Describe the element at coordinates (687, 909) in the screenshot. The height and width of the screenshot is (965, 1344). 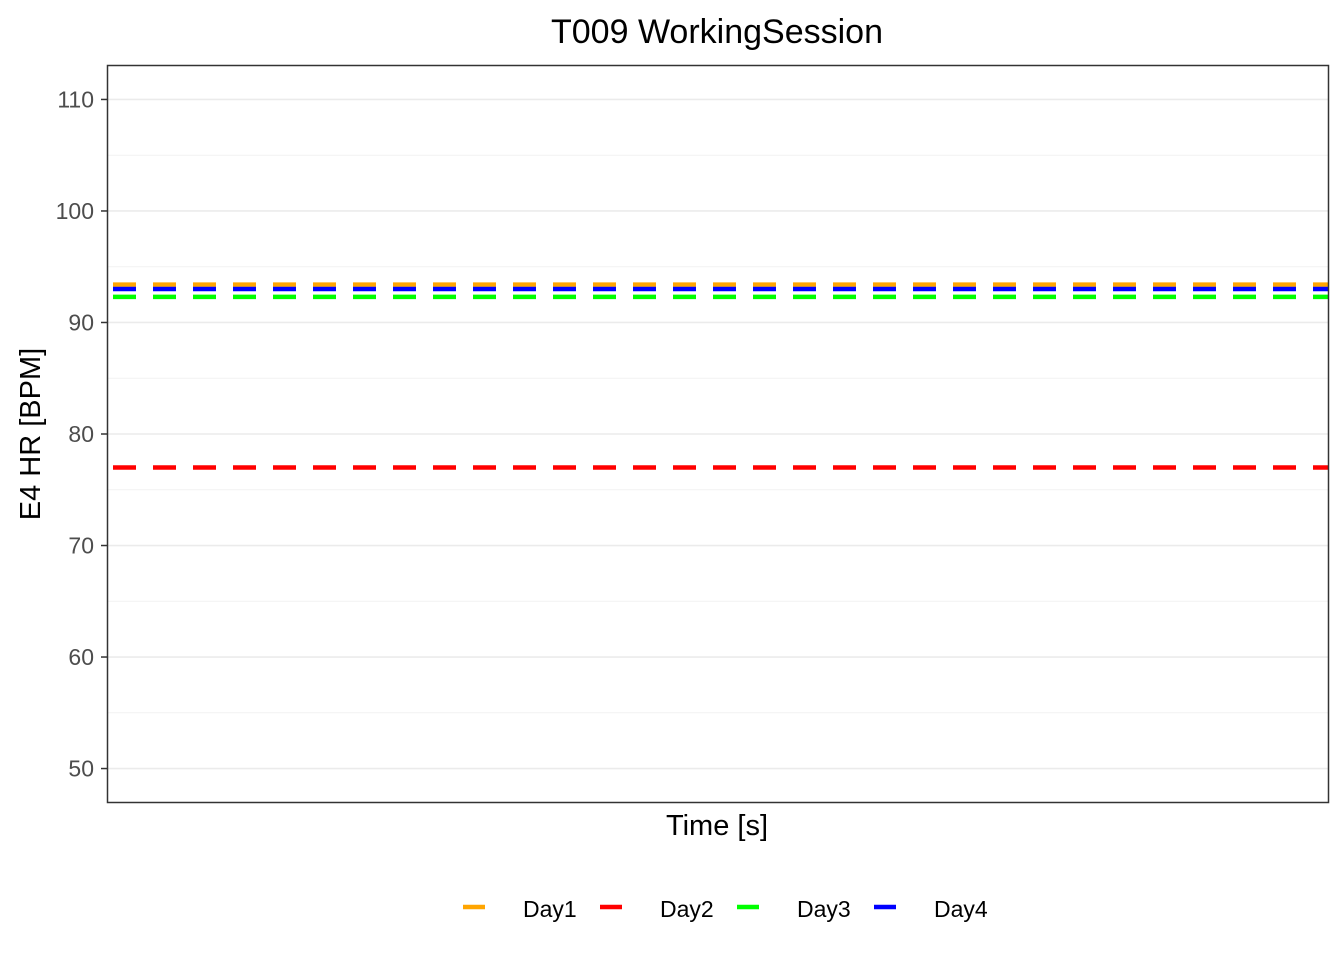
I see `legend-label-day2: Day2` at that location.